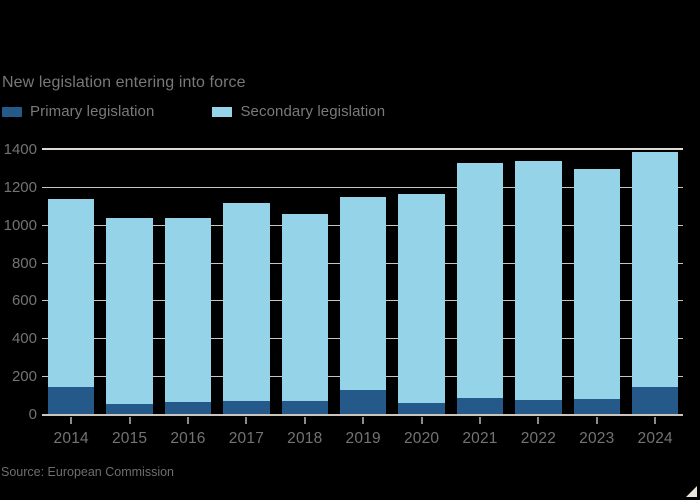 The image size is (700, 500). I want to click on x-axis-label-2024: 2024, so click(655, 438).